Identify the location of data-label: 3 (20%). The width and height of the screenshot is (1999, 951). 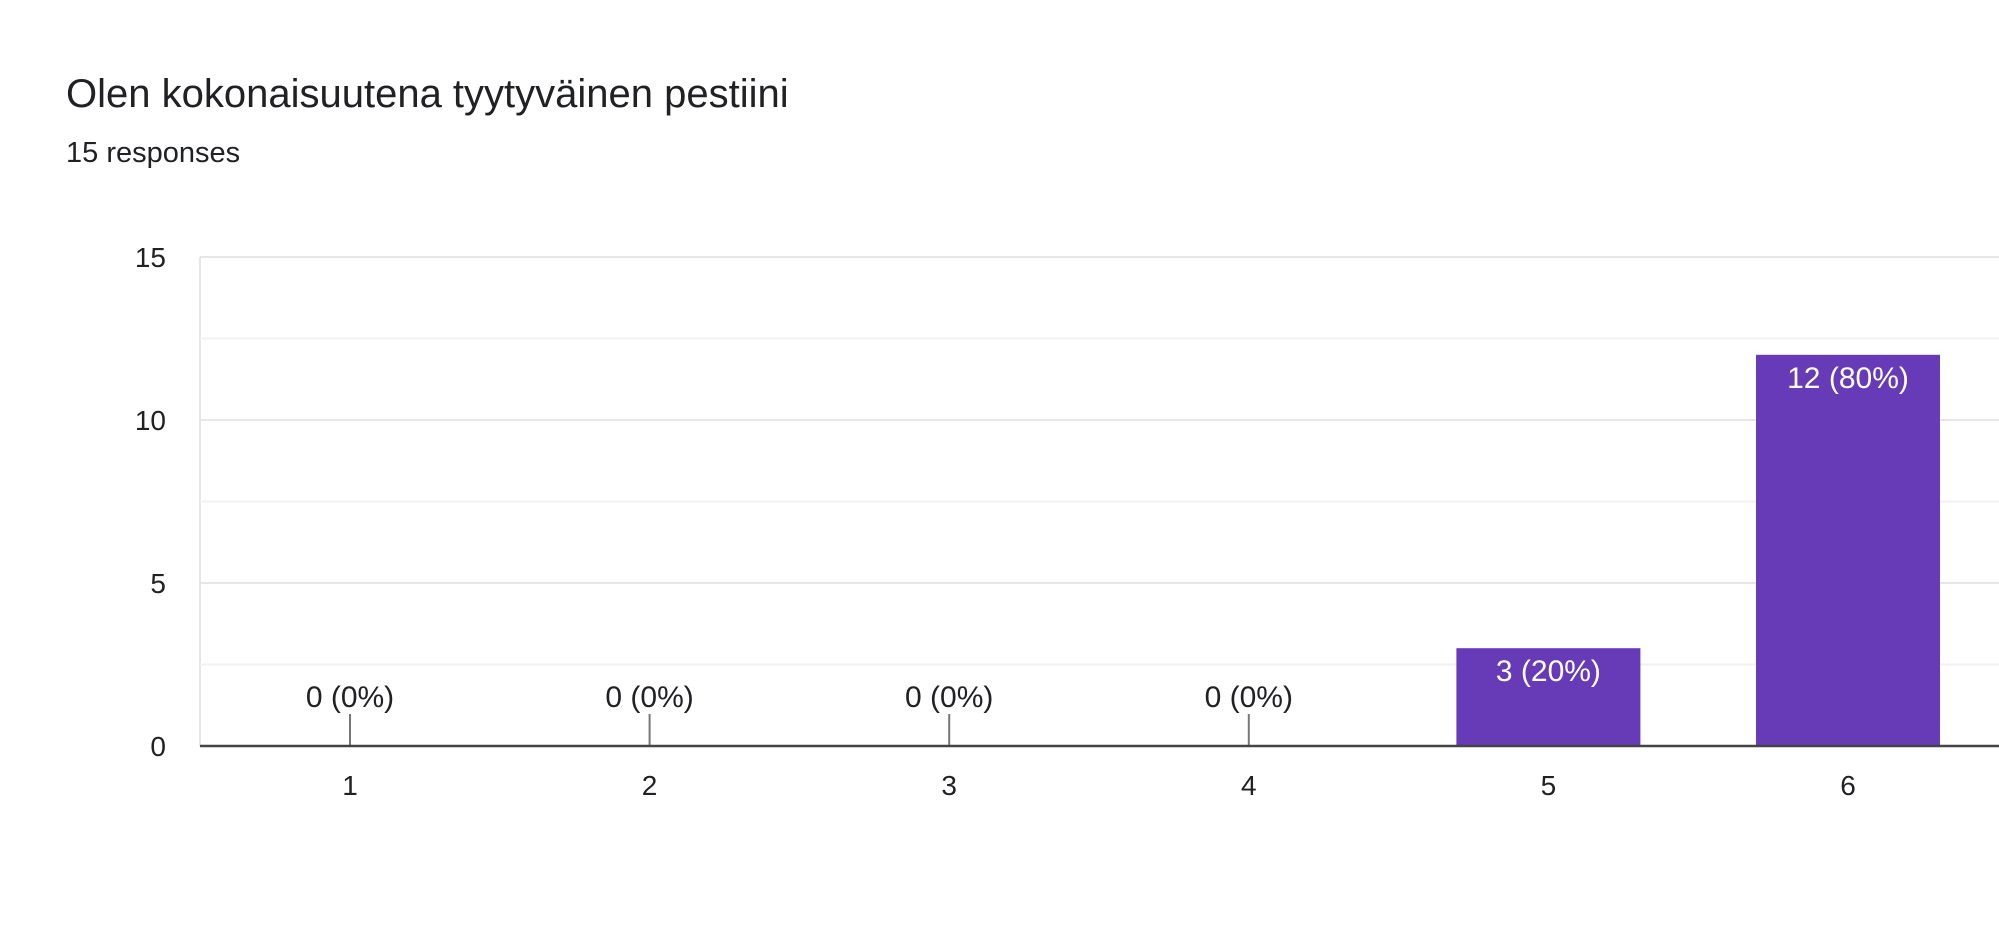
(1548, 671).